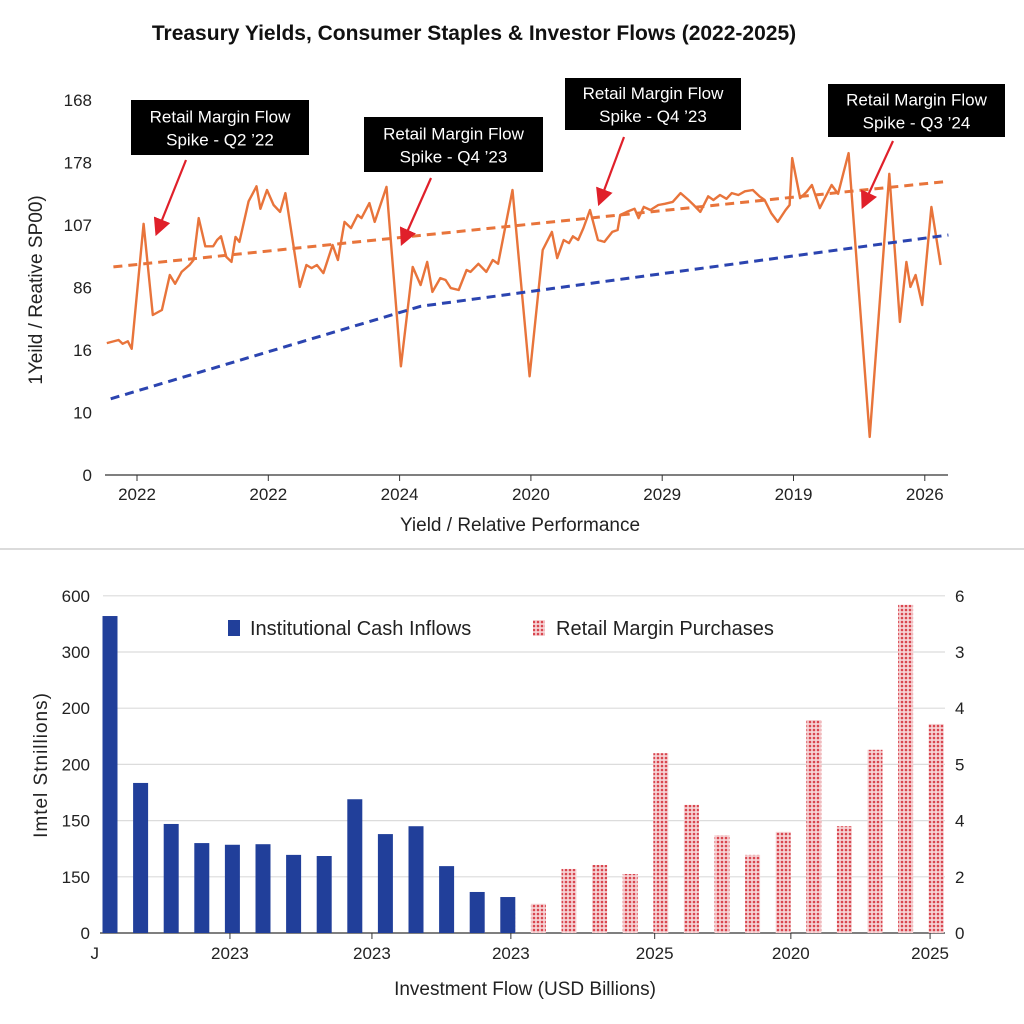 Image resolution: width=1024 pixels, height=1024 pixels. What do you see at coordinates (400, 494) in the screenshot?
I see `x-tick-label: 2024` at bounding box center [400, 494].